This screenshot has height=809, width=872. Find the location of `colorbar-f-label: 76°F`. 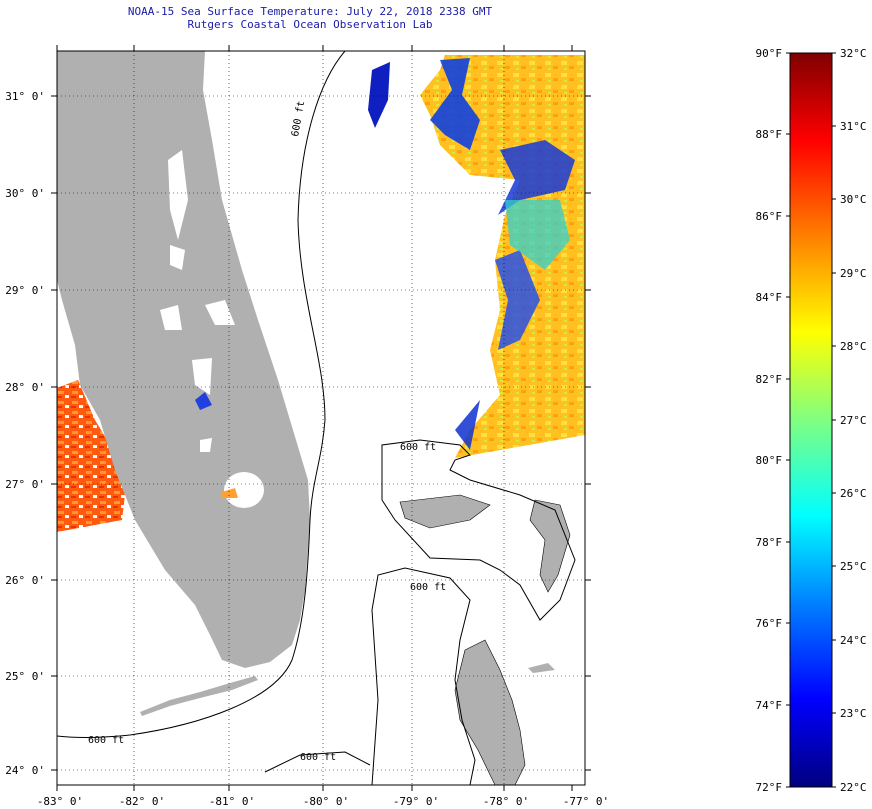

colorbar-f-label: 76°F is located at coordinates (769, 623).